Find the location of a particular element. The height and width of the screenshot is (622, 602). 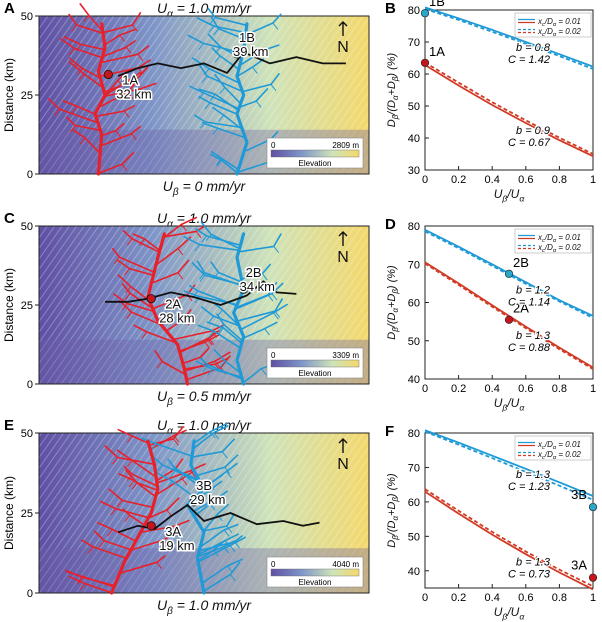

divide-point-1B is located at coordinates (237, 54).